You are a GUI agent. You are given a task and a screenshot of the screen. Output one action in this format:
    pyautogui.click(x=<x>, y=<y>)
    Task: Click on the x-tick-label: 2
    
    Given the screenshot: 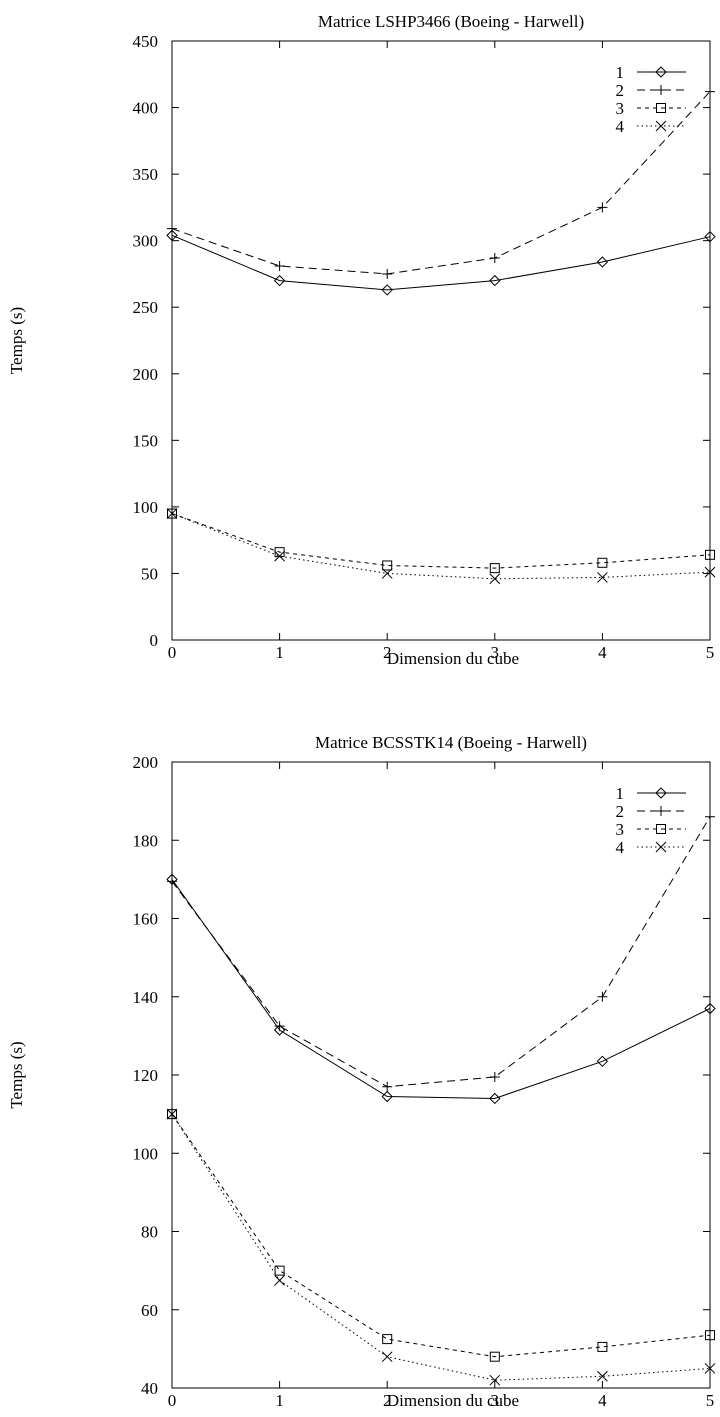 What is the action you would take?
    pyautogui.click(x=387, y=1400)
    